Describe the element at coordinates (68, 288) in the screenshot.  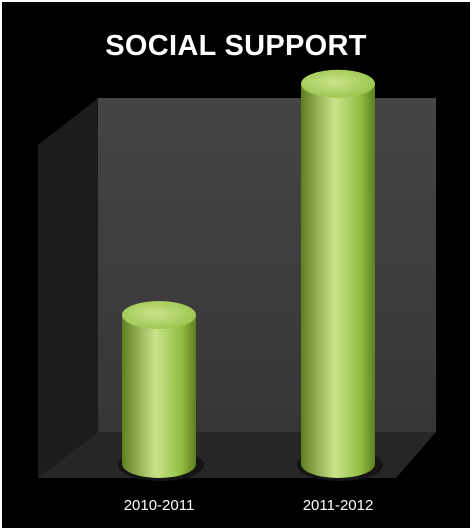
I see `chart-side-wall` at that location.